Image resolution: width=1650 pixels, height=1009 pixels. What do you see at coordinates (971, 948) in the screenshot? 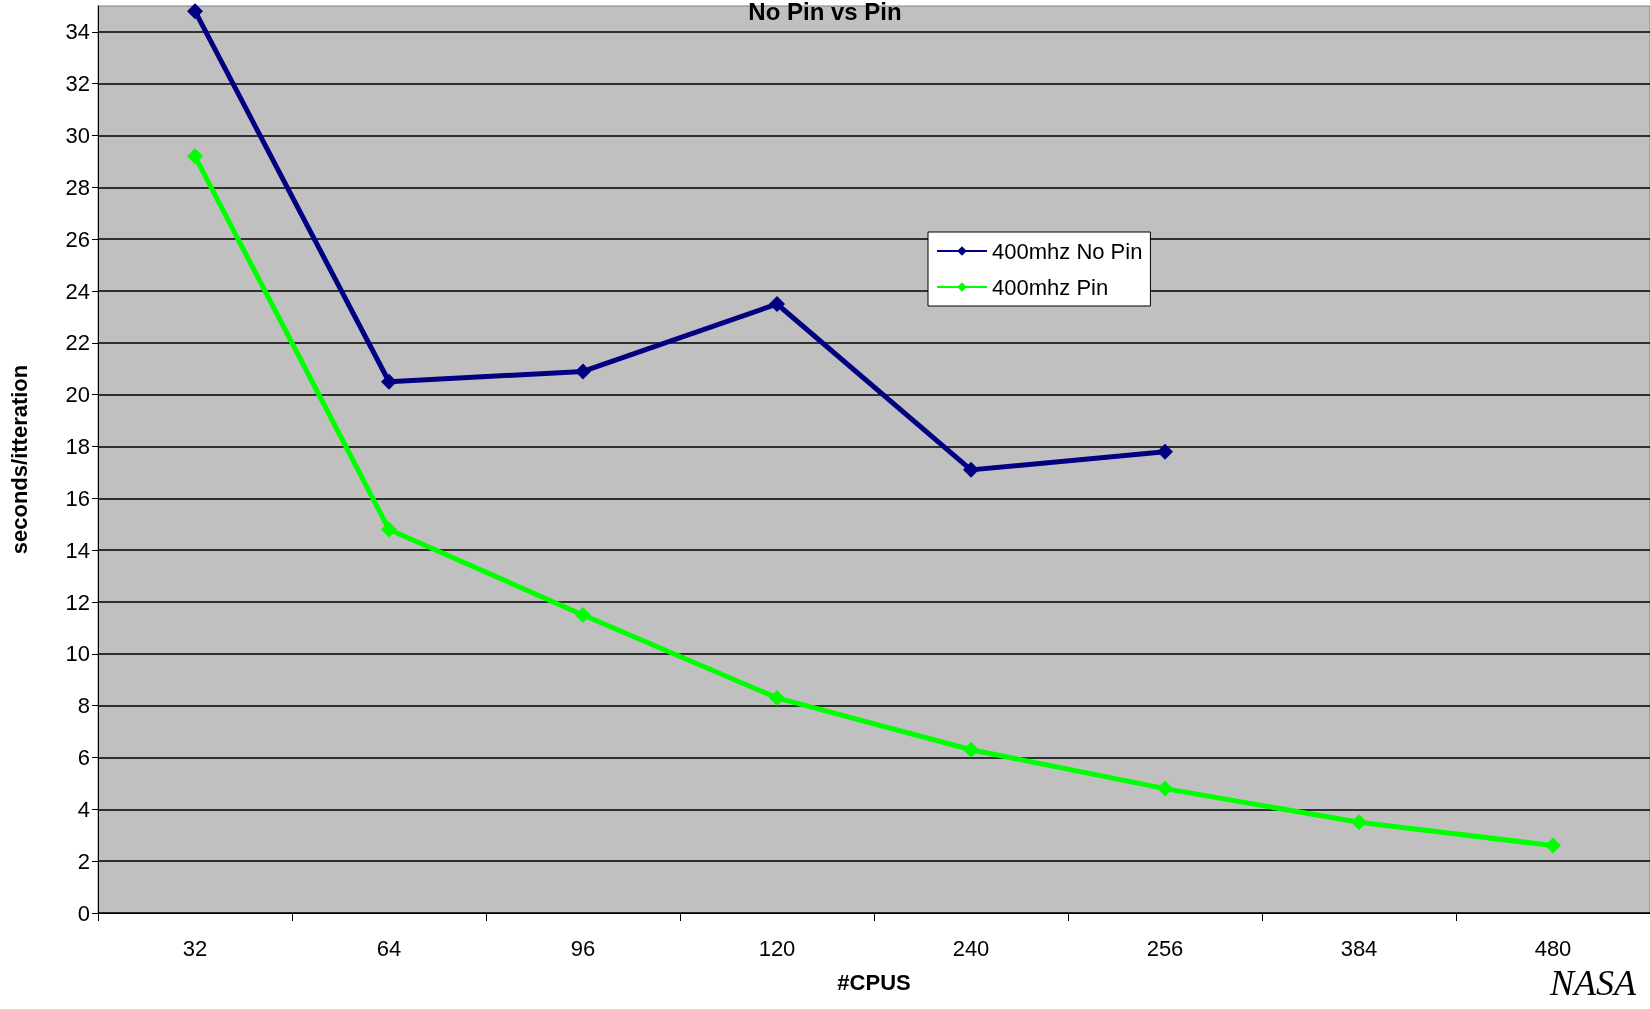
I see `x-tick-label: 240` at bounding box center [971, 948].